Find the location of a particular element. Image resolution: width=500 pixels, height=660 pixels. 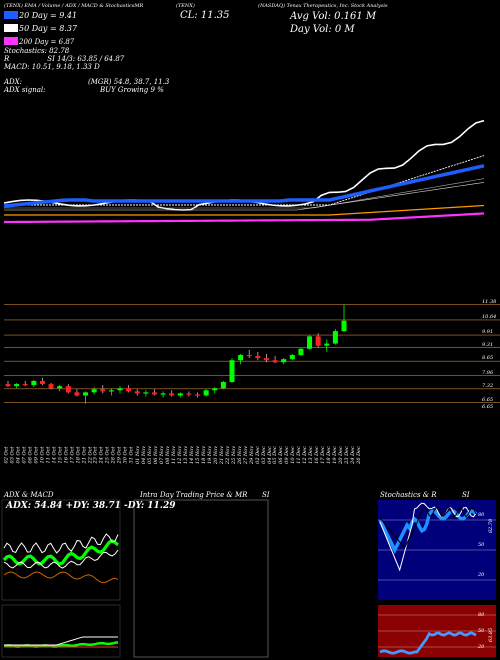

rsi-tick-50: 50 is located at coordinates (481, 631).